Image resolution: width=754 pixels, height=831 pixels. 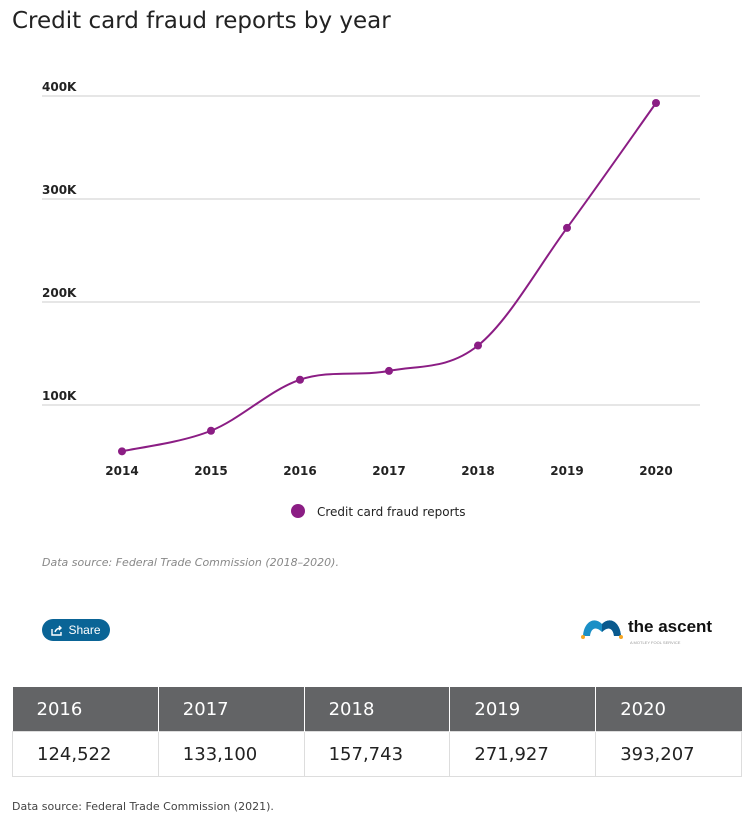 What do you see at coordinates (231, 754) in the screenshot?
I see `table-cell: 133,100` at bounding box center [231, 754].